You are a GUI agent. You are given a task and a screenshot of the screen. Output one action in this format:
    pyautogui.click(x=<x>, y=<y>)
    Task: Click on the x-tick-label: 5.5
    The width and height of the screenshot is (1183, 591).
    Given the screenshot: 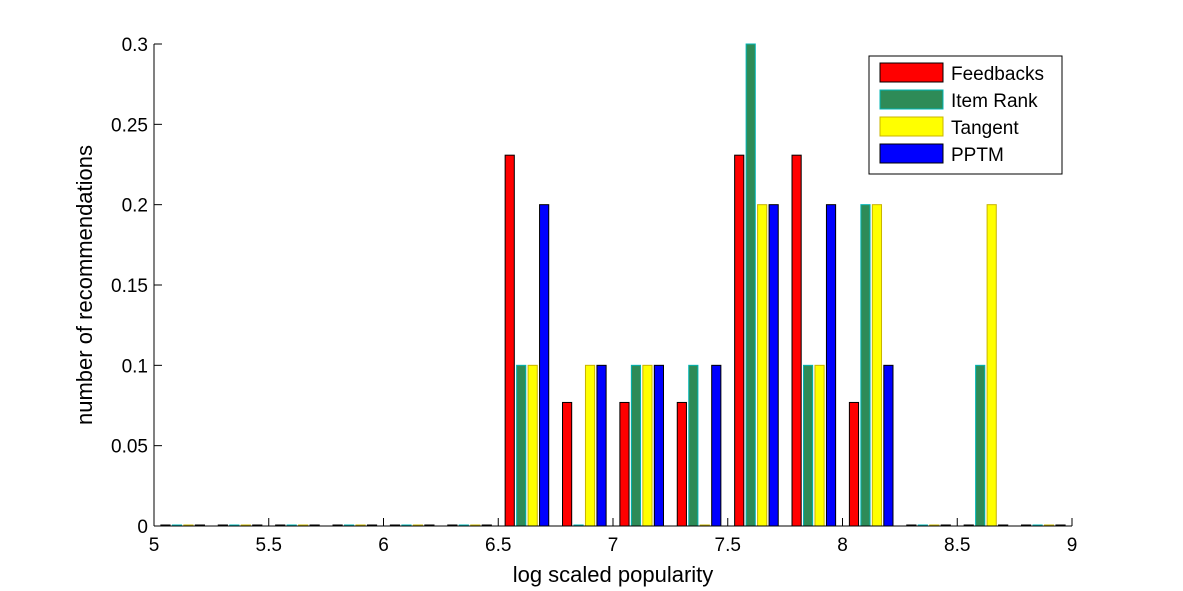 What is the action you would take?
    pyautogui.click(x=269, y=545)
    